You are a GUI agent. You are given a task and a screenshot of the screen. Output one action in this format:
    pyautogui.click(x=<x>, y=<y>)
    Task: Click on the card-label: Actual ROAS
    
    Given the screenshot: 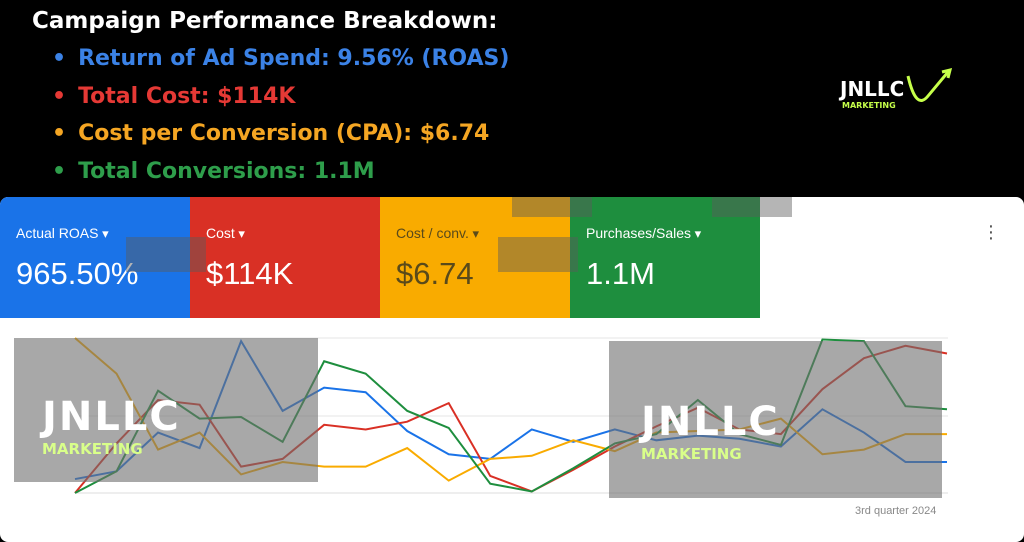 What is the action you would take?
    pyautogui.click(x=103, y=233)
    